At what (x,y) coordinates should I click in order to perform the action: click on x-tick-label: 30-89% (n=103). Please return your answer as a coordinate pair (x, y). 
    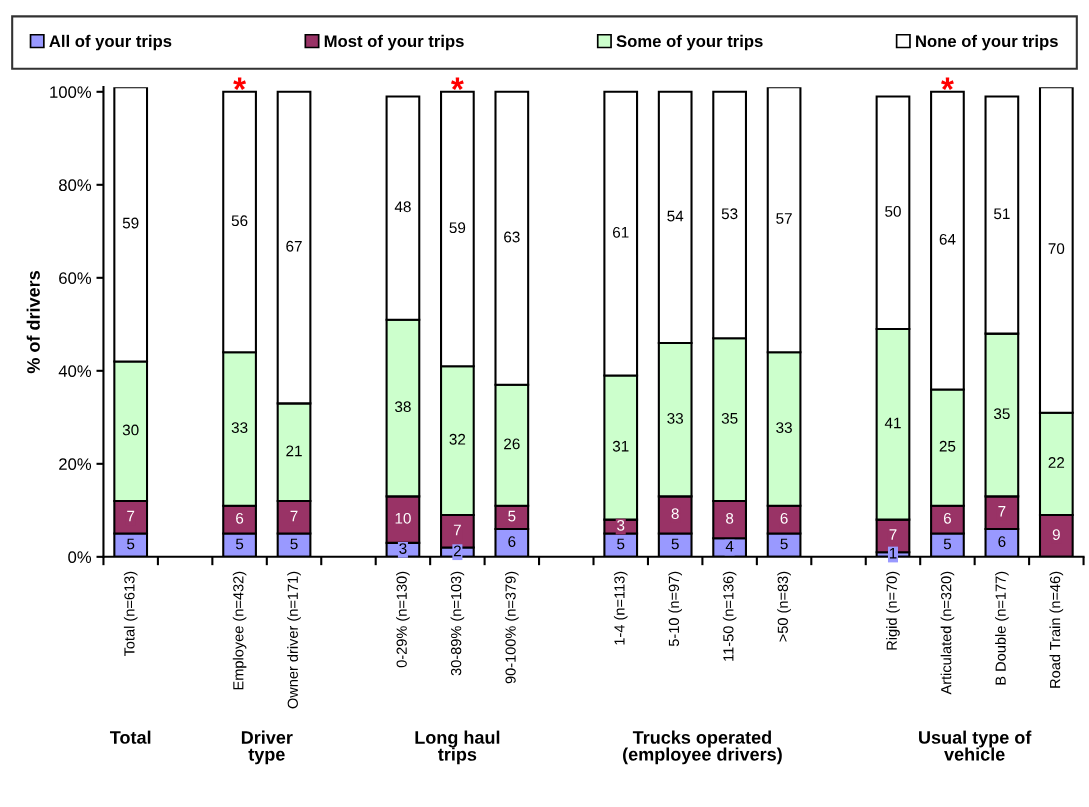
    Looking at the image, I should click on (457, 623).